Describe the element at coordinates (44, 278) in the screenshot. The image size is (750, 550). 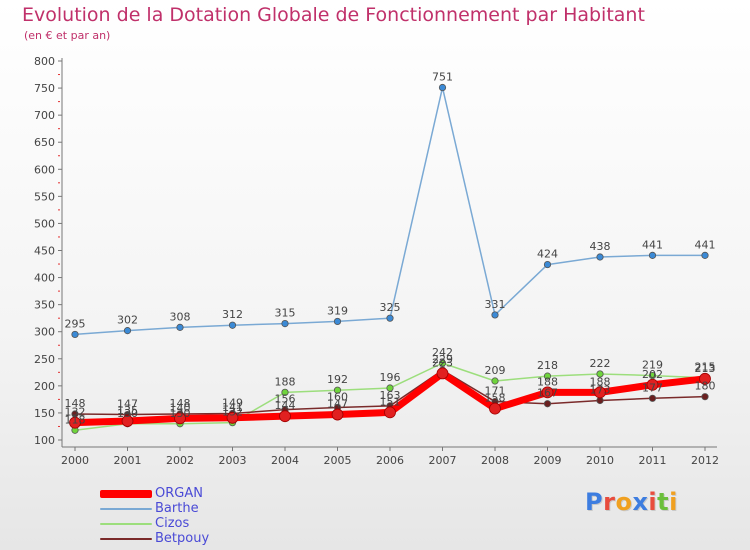
I see `y-tick-label: 400` at that location.